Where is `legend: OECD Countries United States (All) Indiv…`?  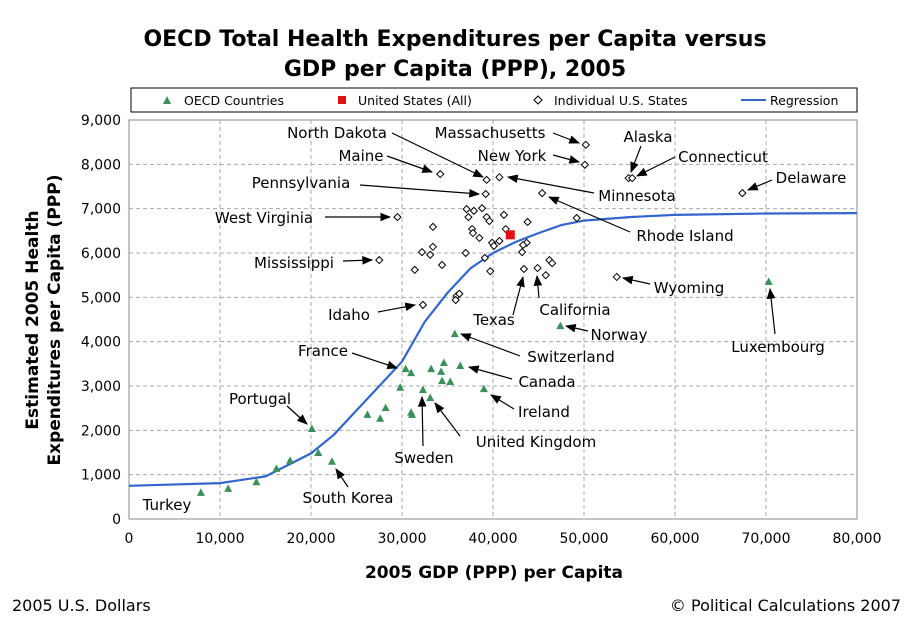 legend: OECD Countries United States (All) Indiv… is located at coordinates (494, 100).